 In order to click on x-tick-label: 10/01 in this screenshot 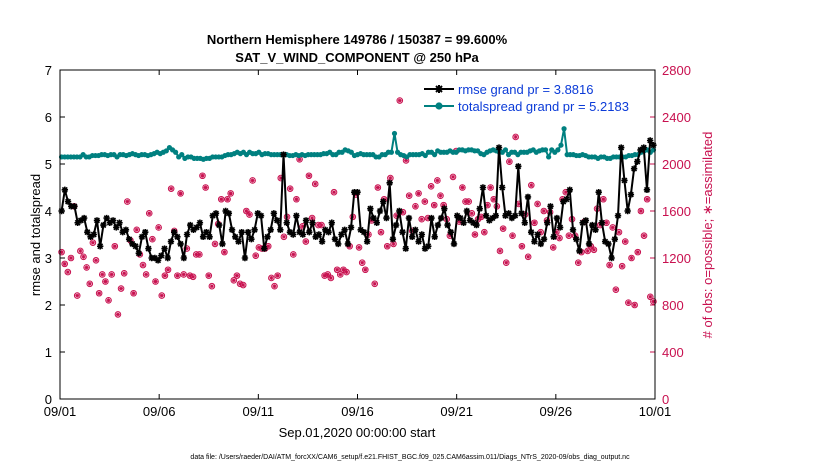, I will do `click(655, 411)`.